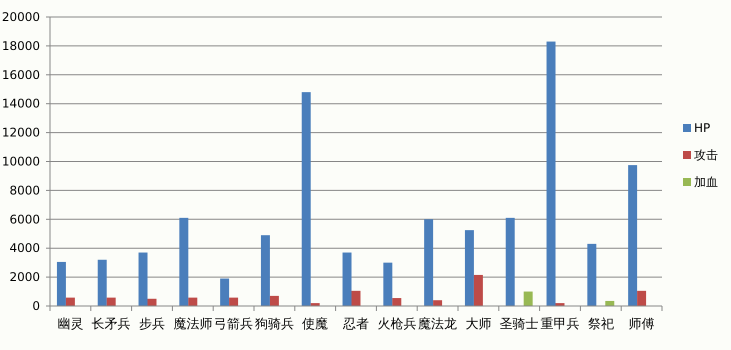  I want to click on legend-label: 加血, so click(706, 182).